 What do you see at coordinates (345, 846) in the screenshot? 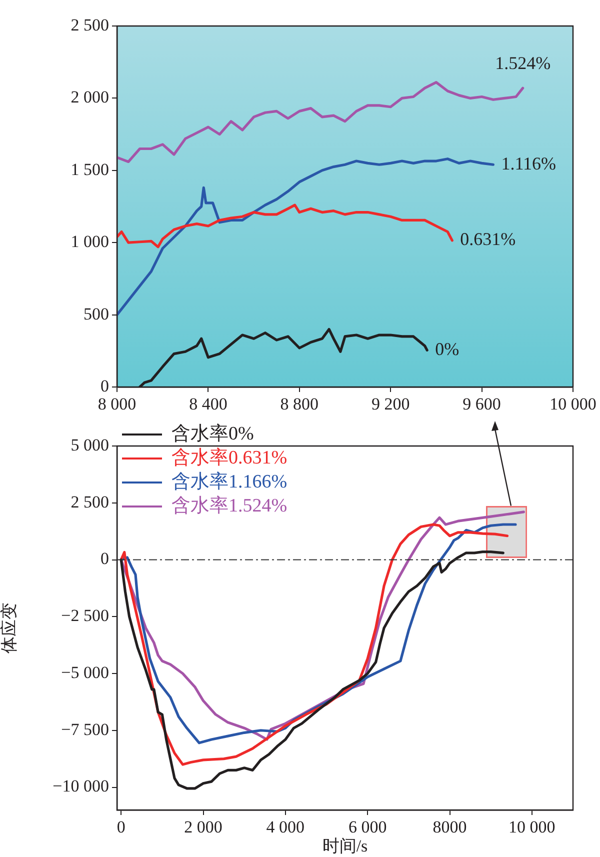
I see `x-axis-title: 时间/s` at bounding box center [345, 846].